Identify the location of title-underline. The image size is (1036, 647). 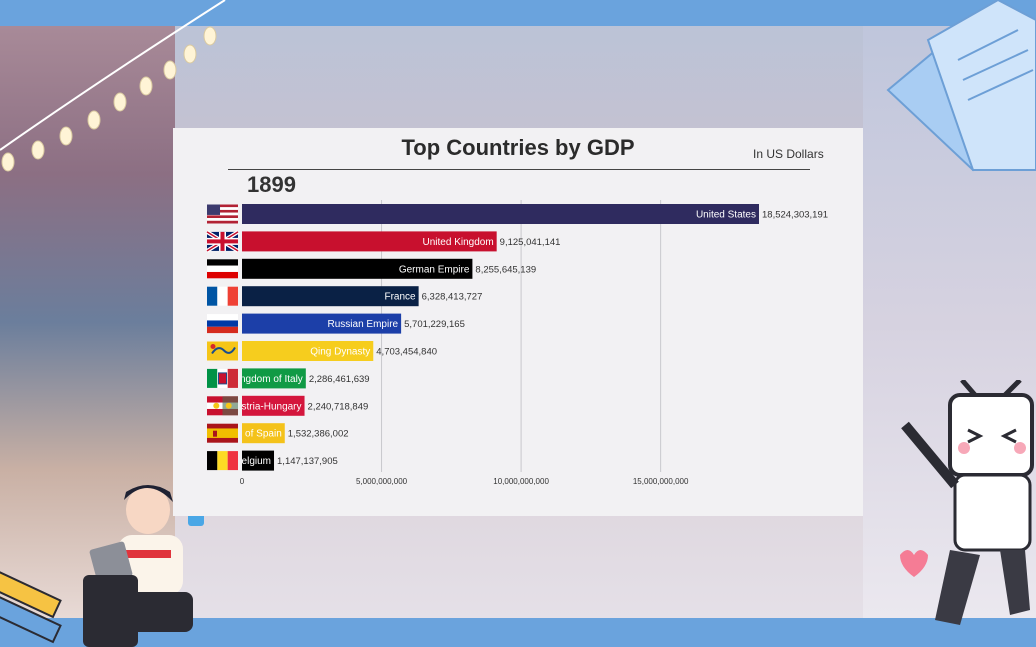
(519, 169).